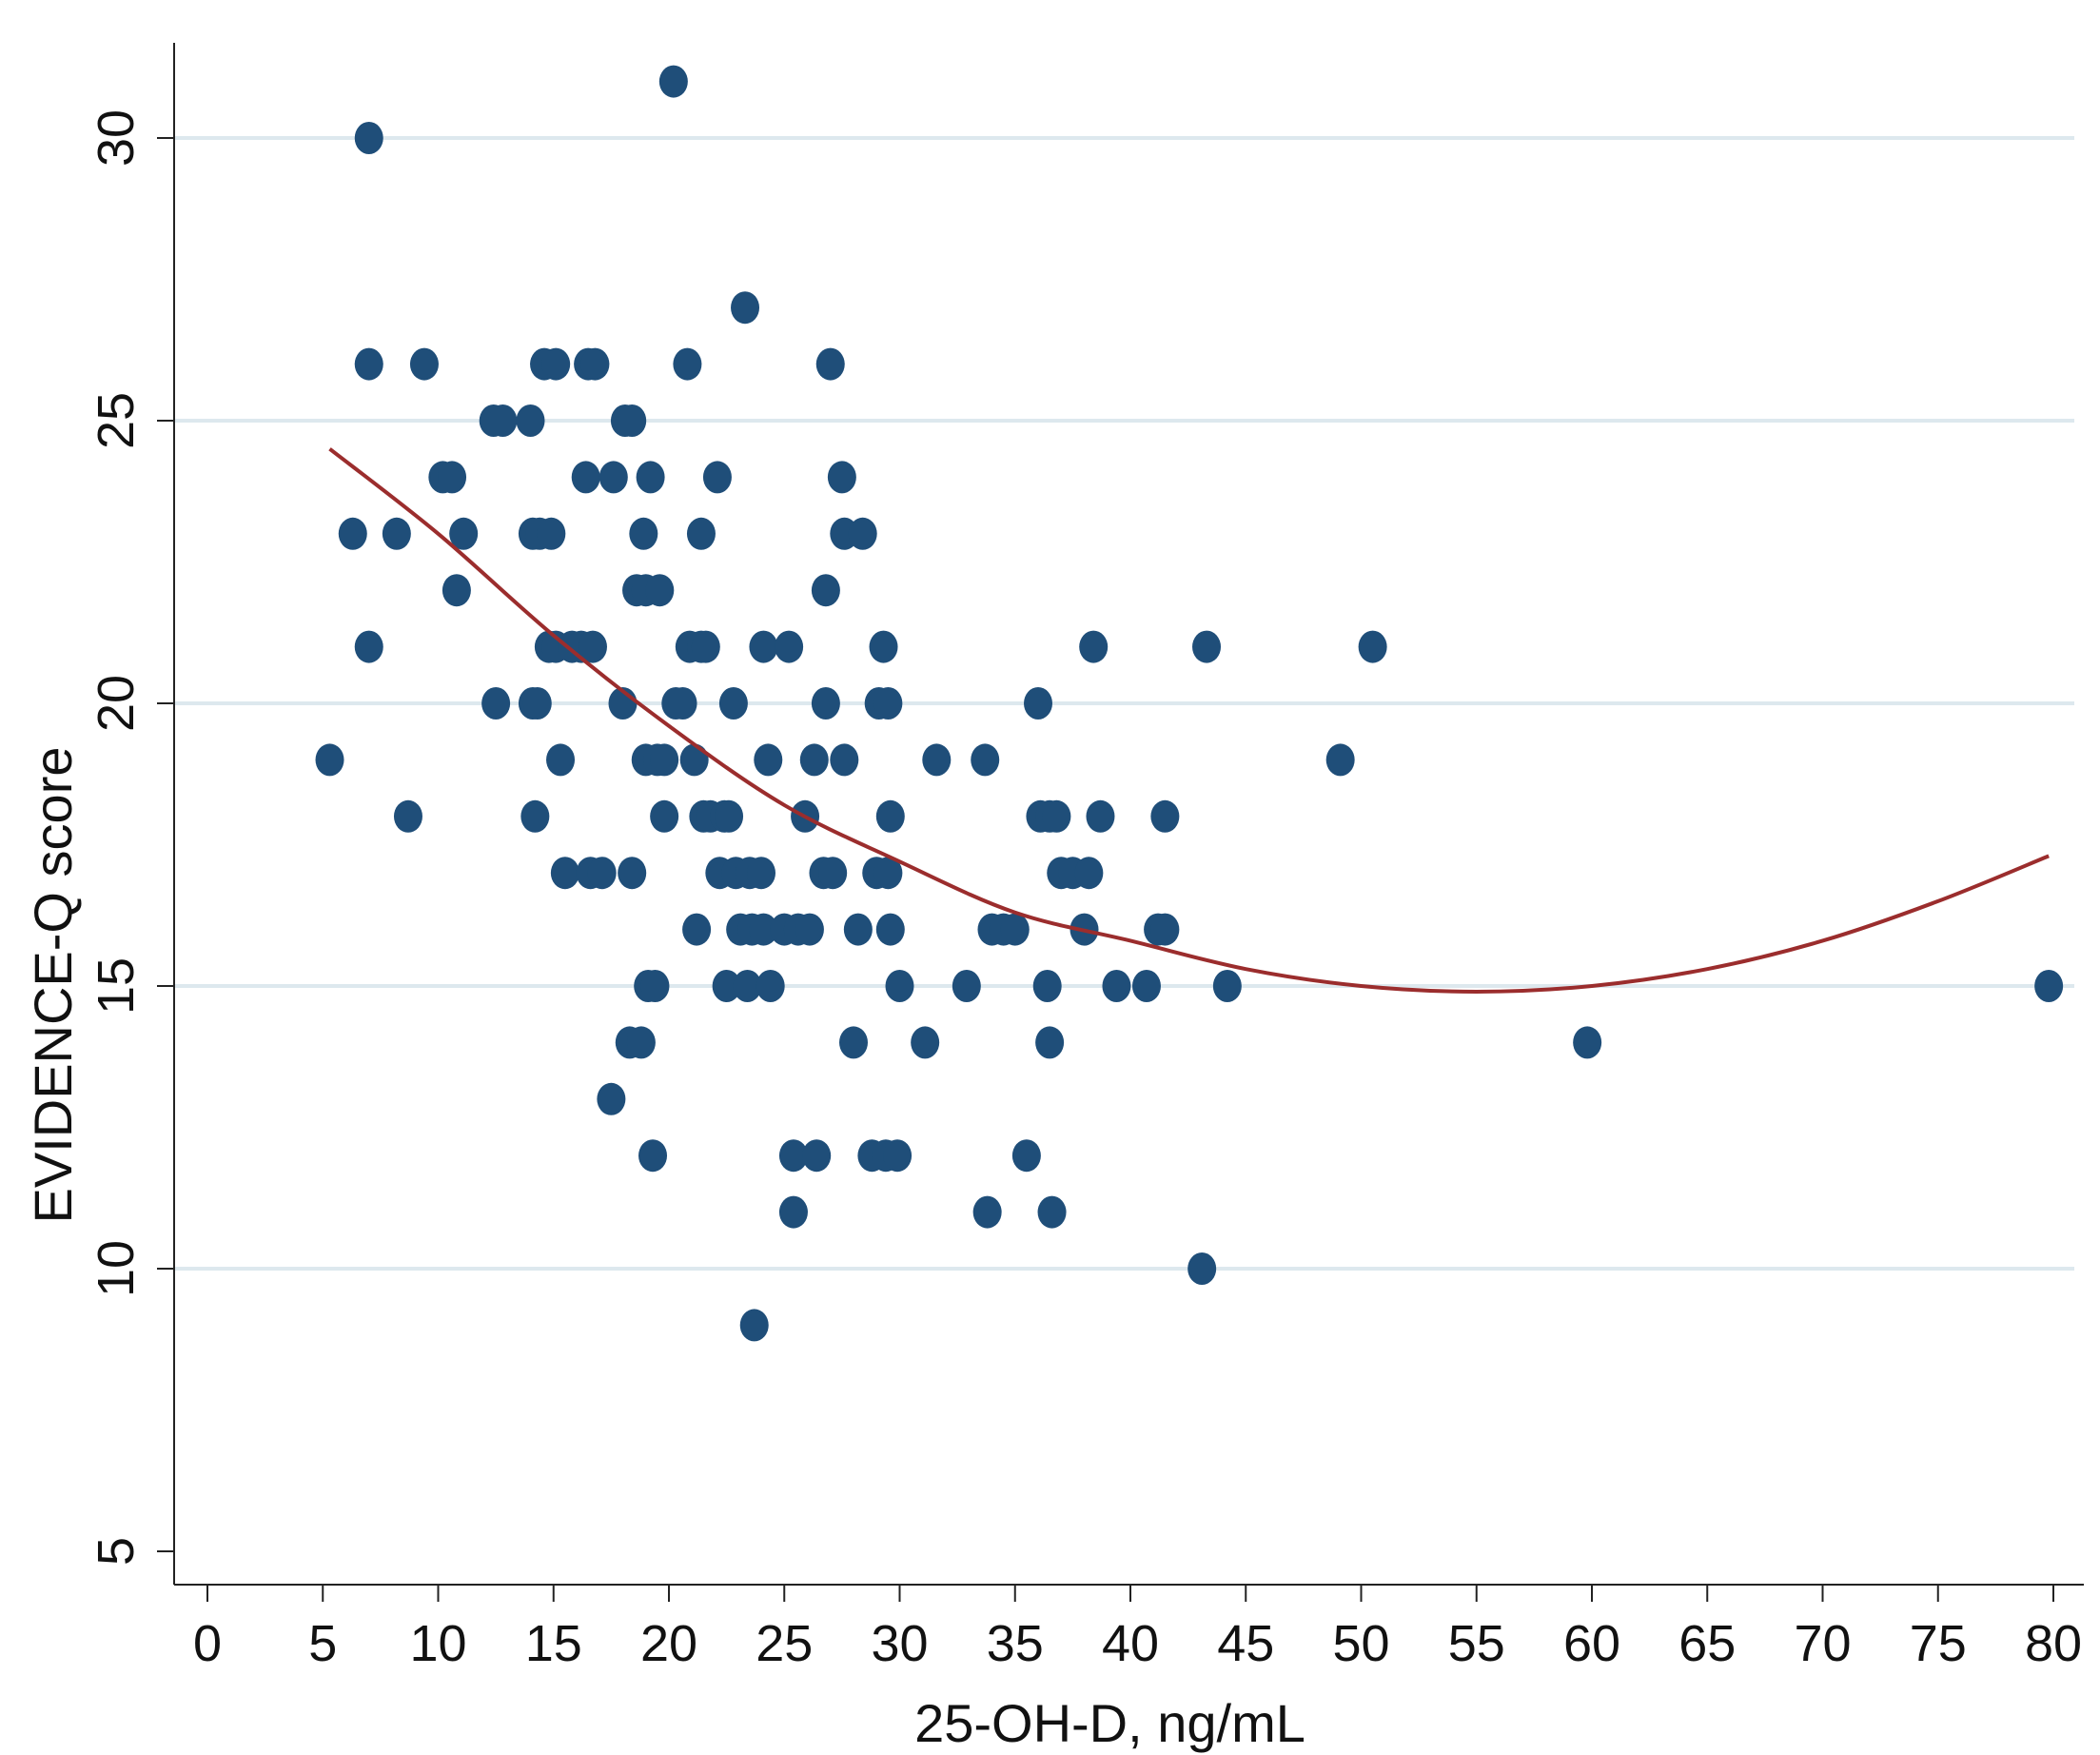 Image resolution: width=2100 pixels, height=1755 pixels. What do you see at coordinates (1245, 1643) in the screenshot?
I see `x-tick-label-45: 45` at bounding box center [1245, 1643].